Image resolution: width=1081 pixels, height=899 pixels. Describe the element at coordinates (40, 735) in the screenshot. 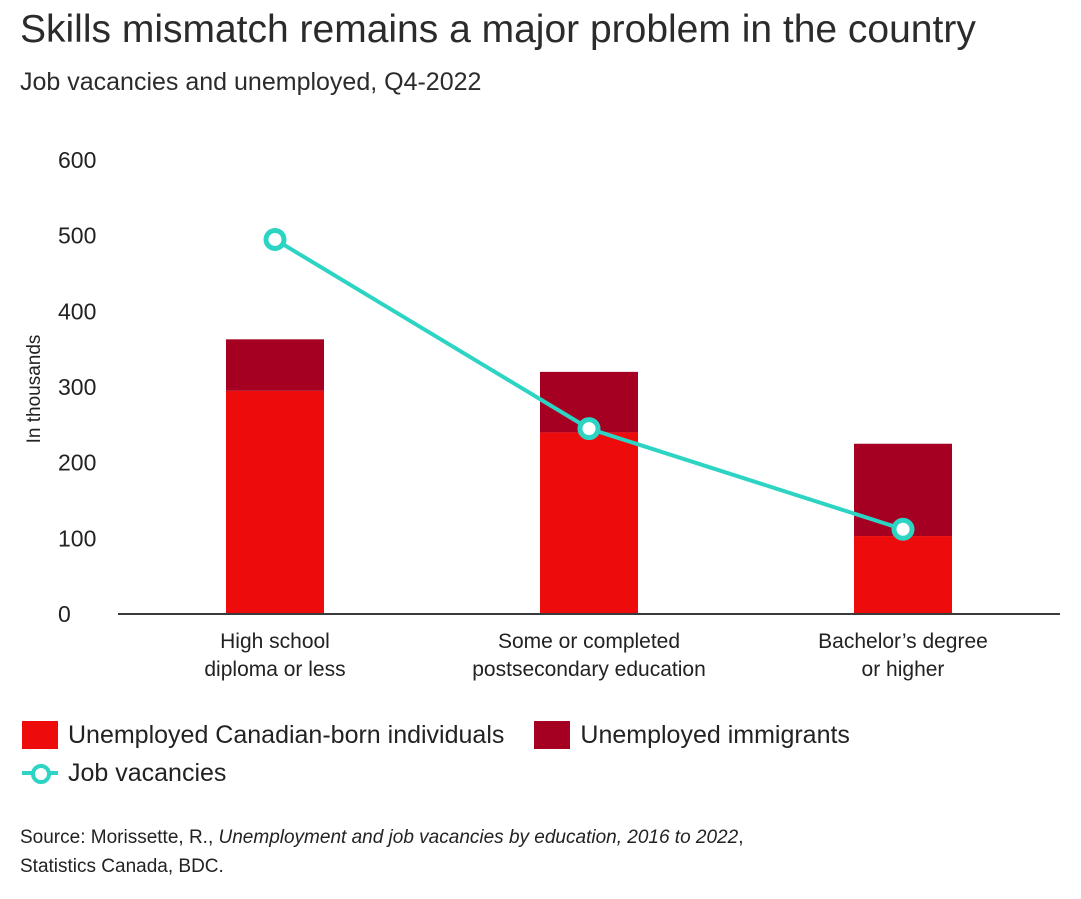

I see `legend-swatch-canadian-born` at that location.